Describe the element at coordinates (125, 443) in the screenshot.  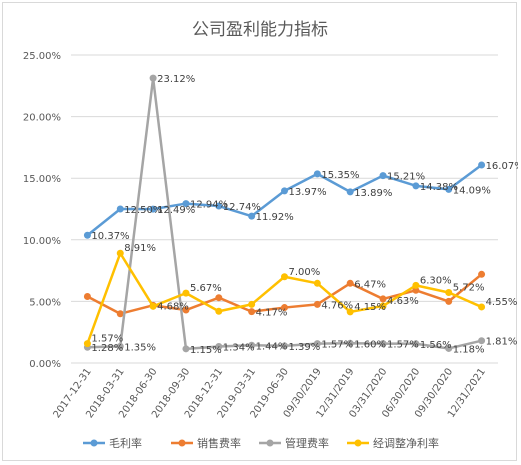
I see `legend-label: 毛利率` at that location.